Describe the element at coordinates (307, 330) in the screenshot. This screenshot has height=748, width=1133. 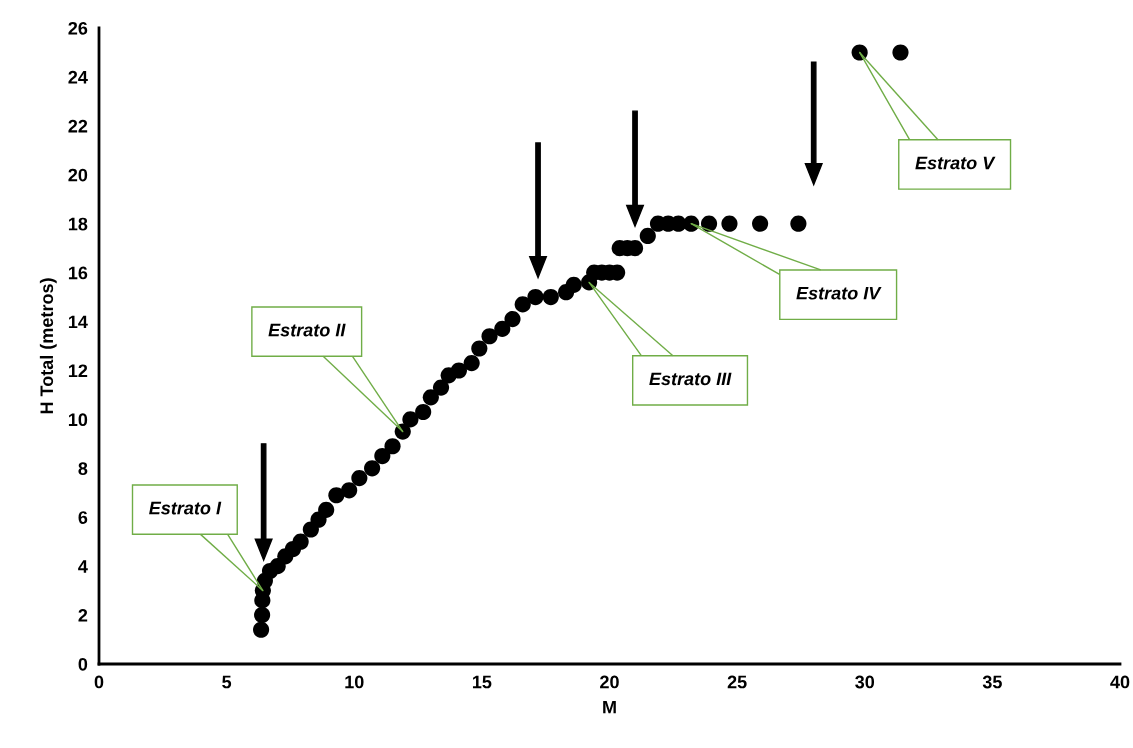
I see `annotation: Estrato II` at that location.